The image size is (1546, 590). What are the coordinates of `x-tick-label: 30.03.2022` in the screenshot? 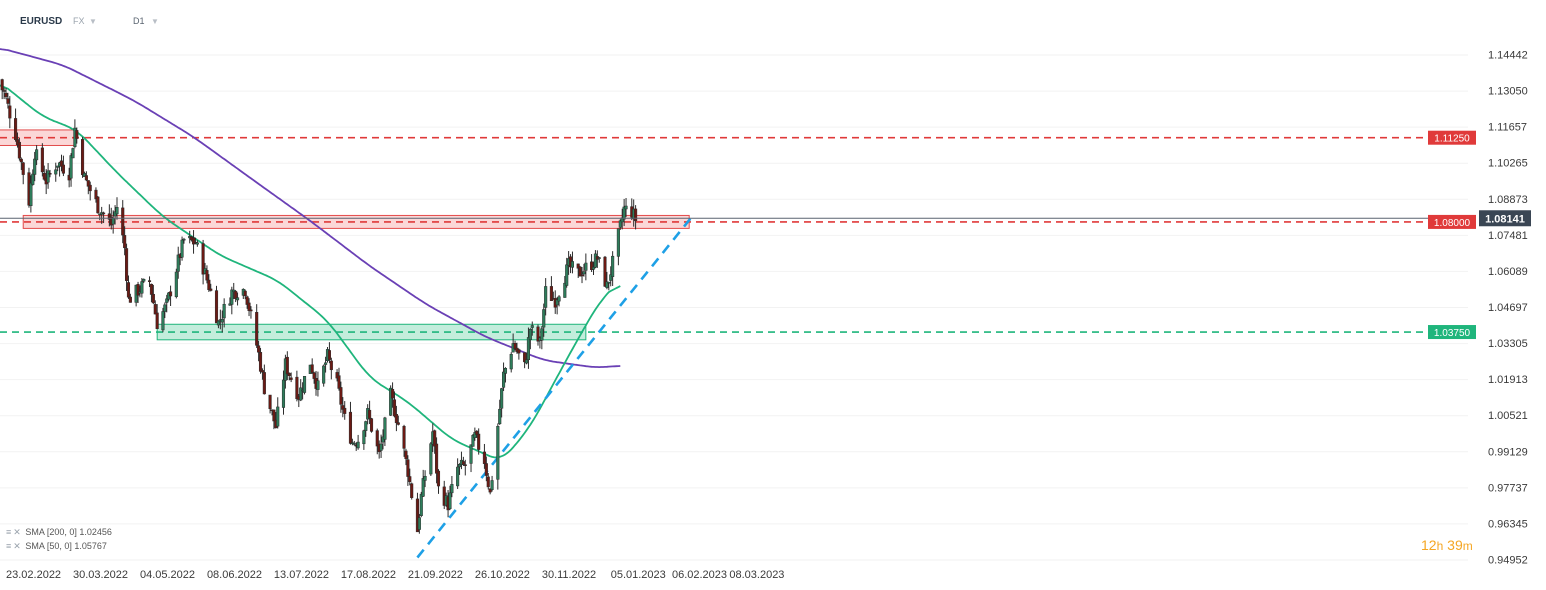 It's located at (100, 575).